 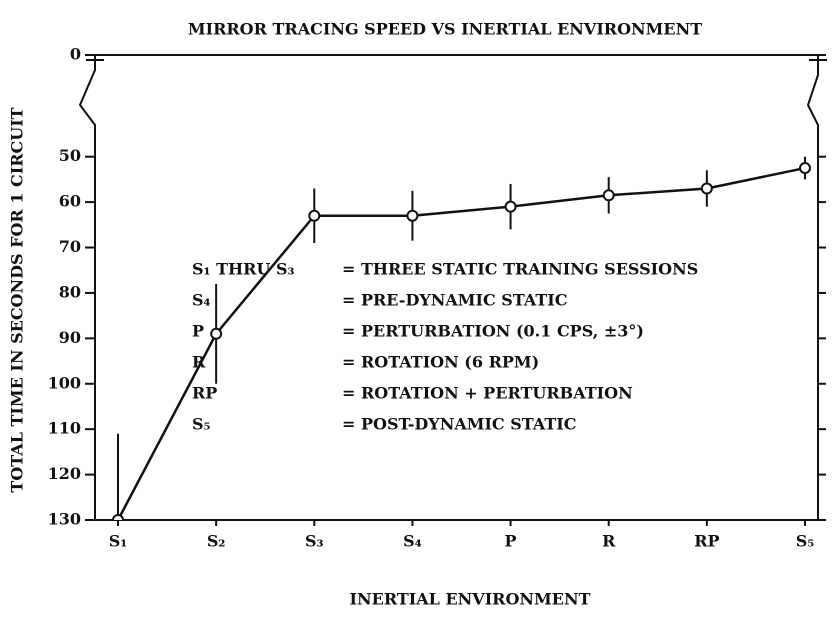 I want to click on y-tick-label: 70, so click(x=70, y=246).